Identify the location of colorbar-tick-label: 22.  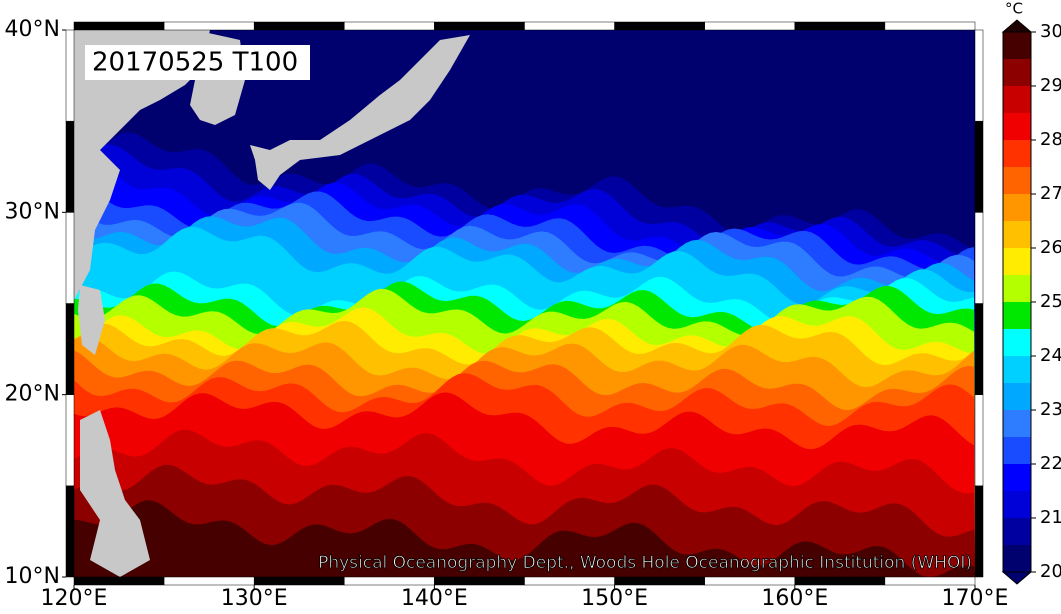
(1050, 463).